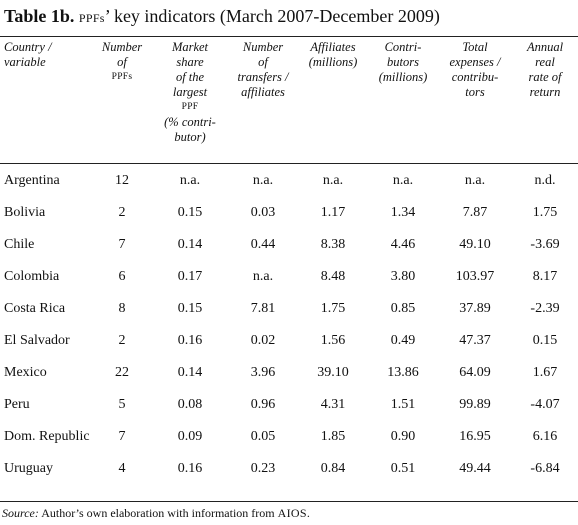 The image size is (578, 525). What do you see at coordinates (333, 47) in the screenshot?
I see `header-line: Affiliates` at bounding box center [333, 47].